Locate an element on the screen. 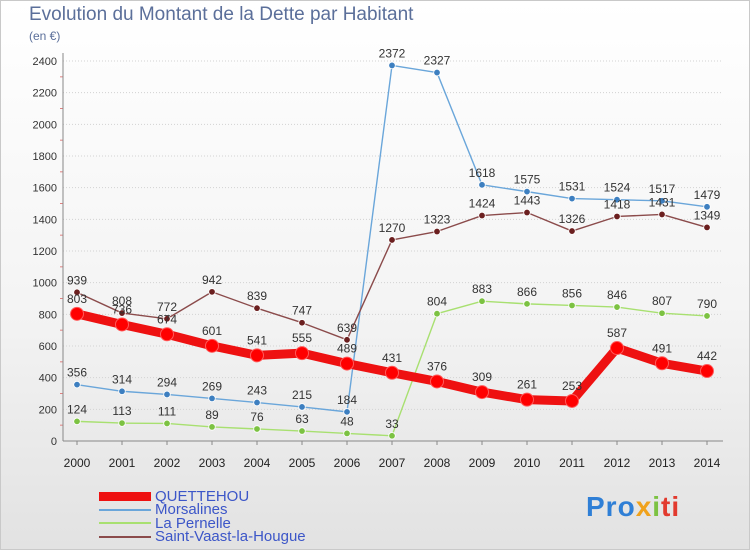 The height and width of the screenshot is (551, 750). data-label: 772 is located at coordinates (167, 307).